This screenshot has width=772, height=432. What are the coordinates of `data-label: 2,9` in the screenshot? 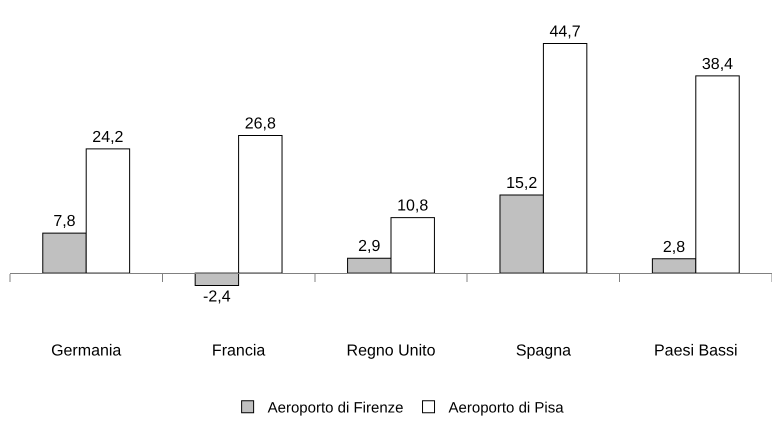 It's located at (369, 247).